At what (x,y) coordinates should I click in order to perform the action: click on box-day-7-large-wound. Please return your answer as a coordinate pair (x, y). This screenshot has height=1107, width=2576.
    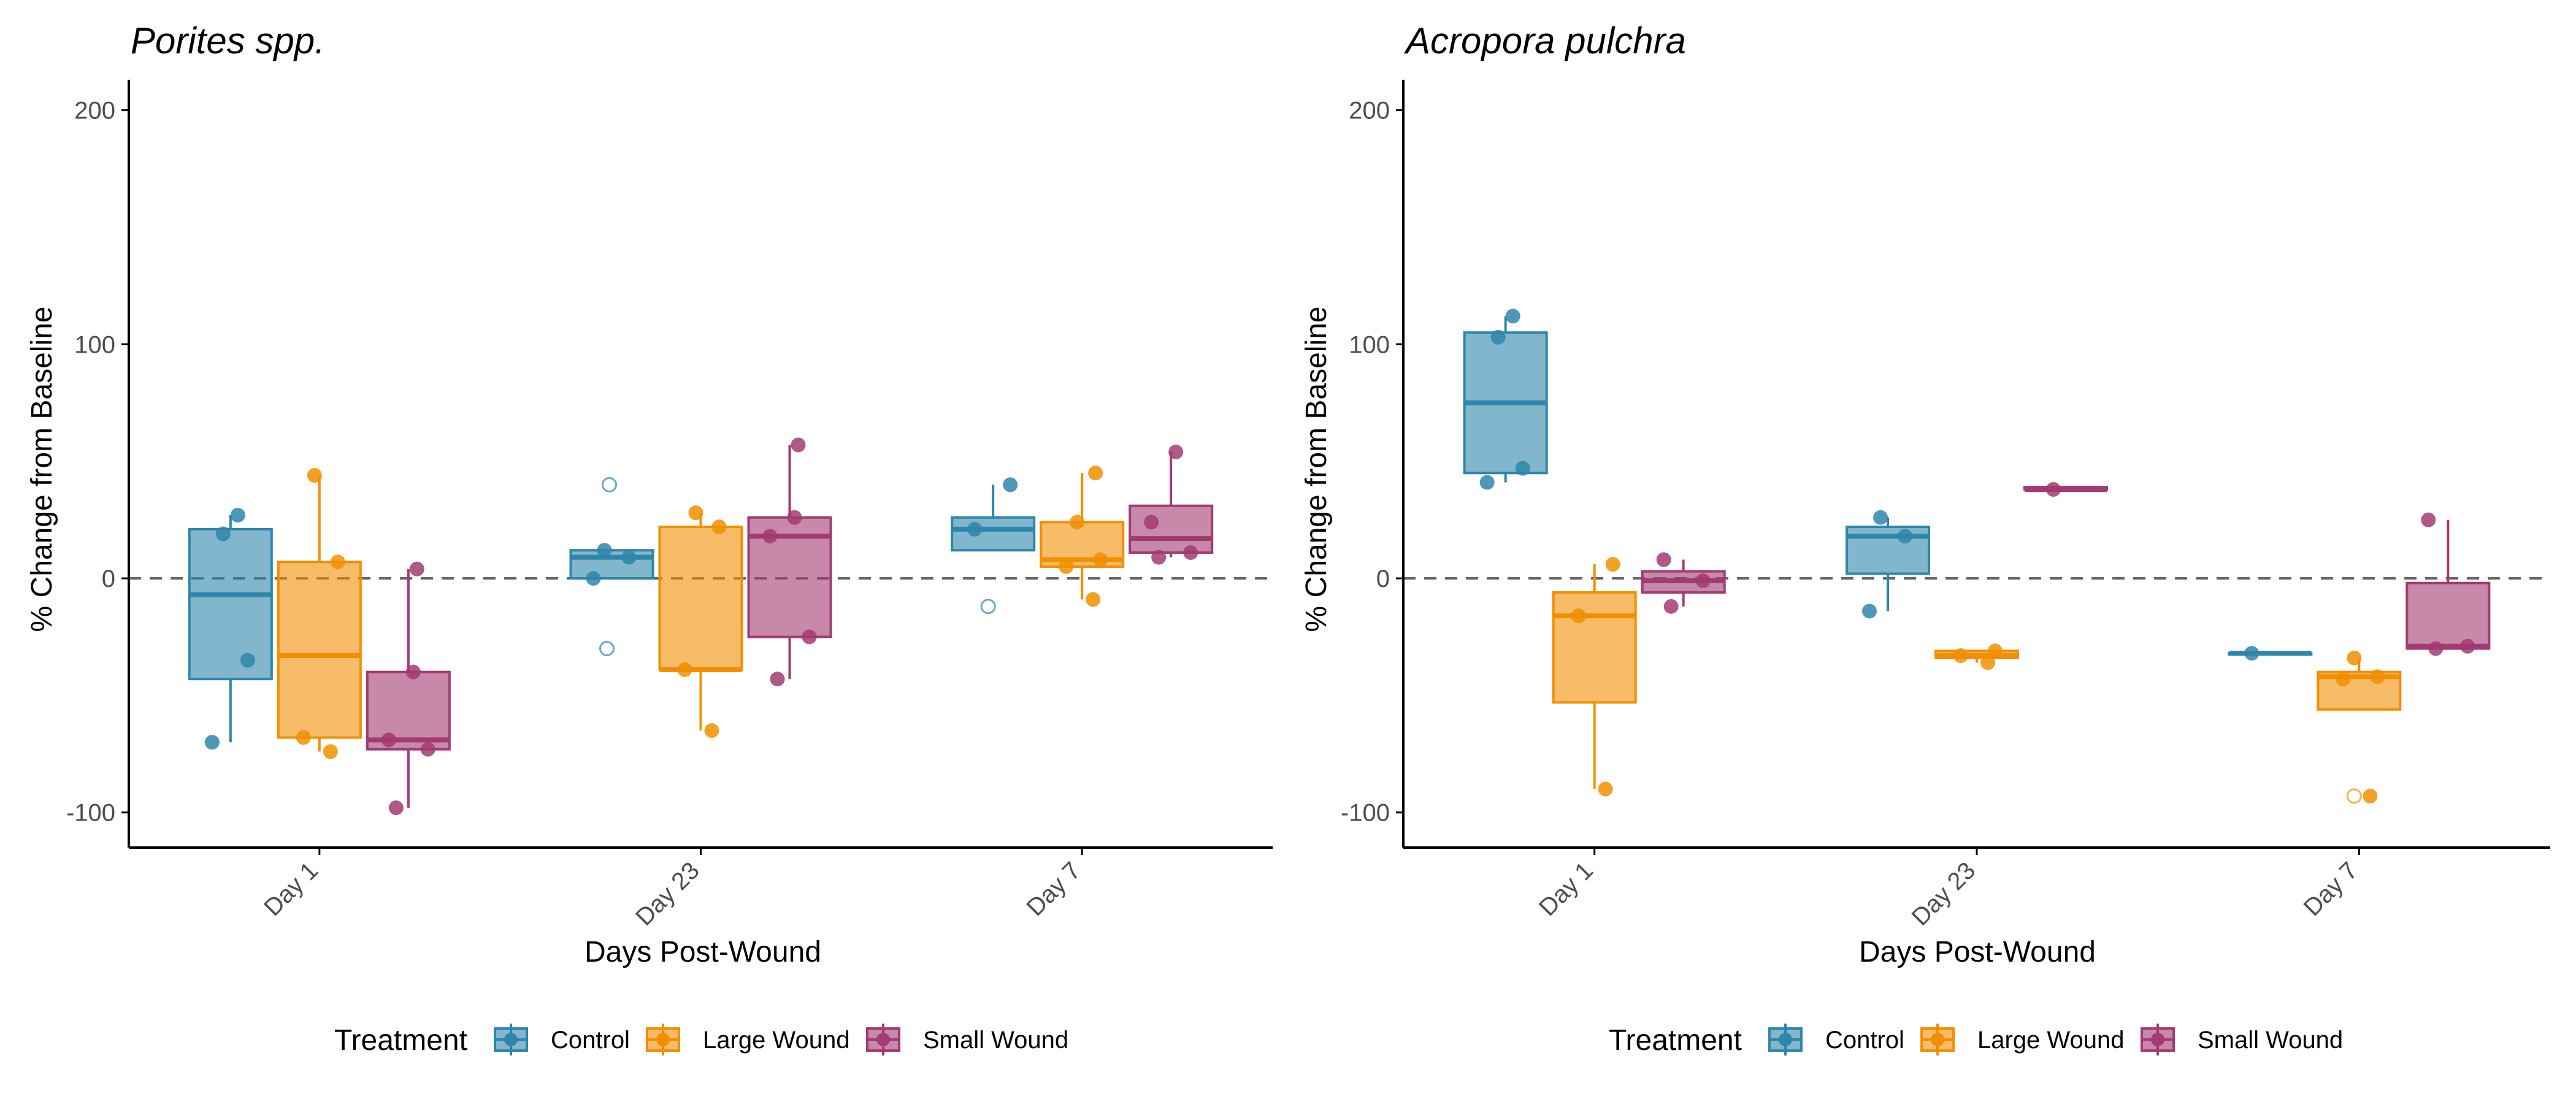
    Looking at the image, I should click on (2359, 727).